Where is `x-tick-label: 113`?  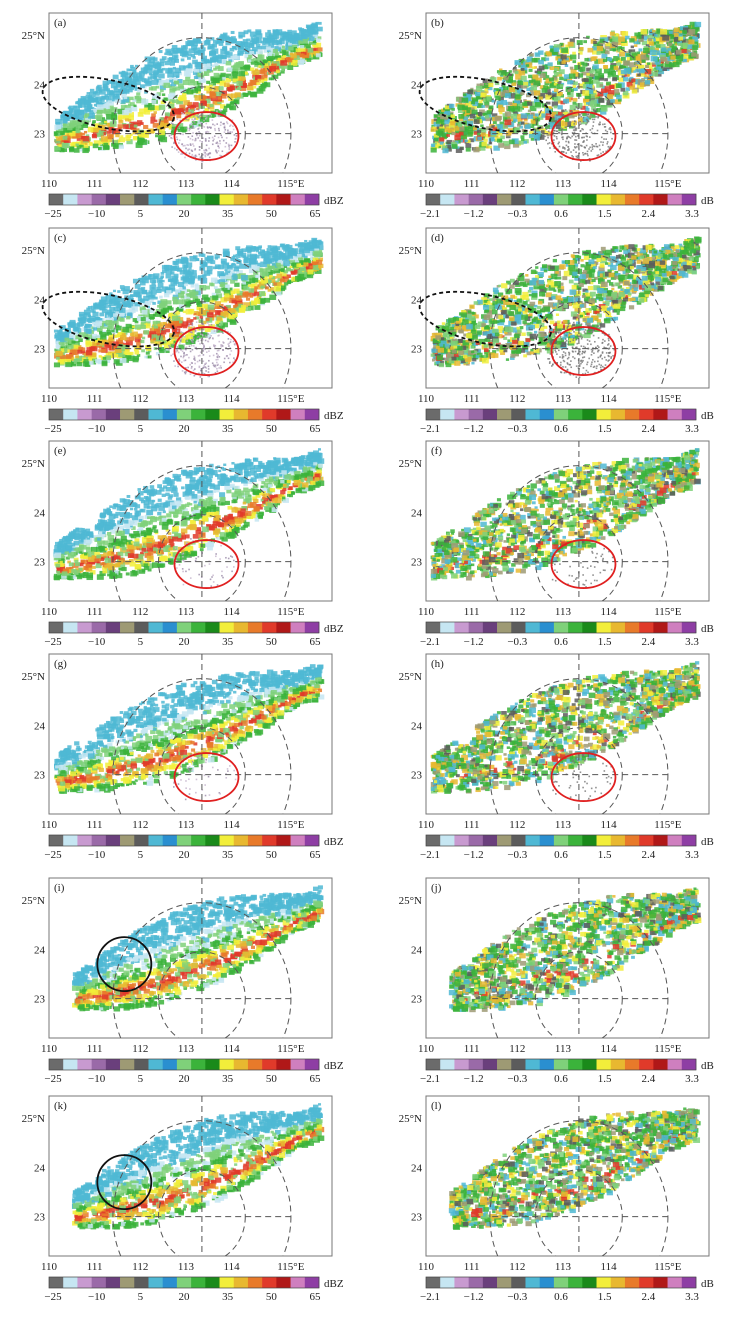
x-tick-label: 113 is located at coordinates (186, 1049).